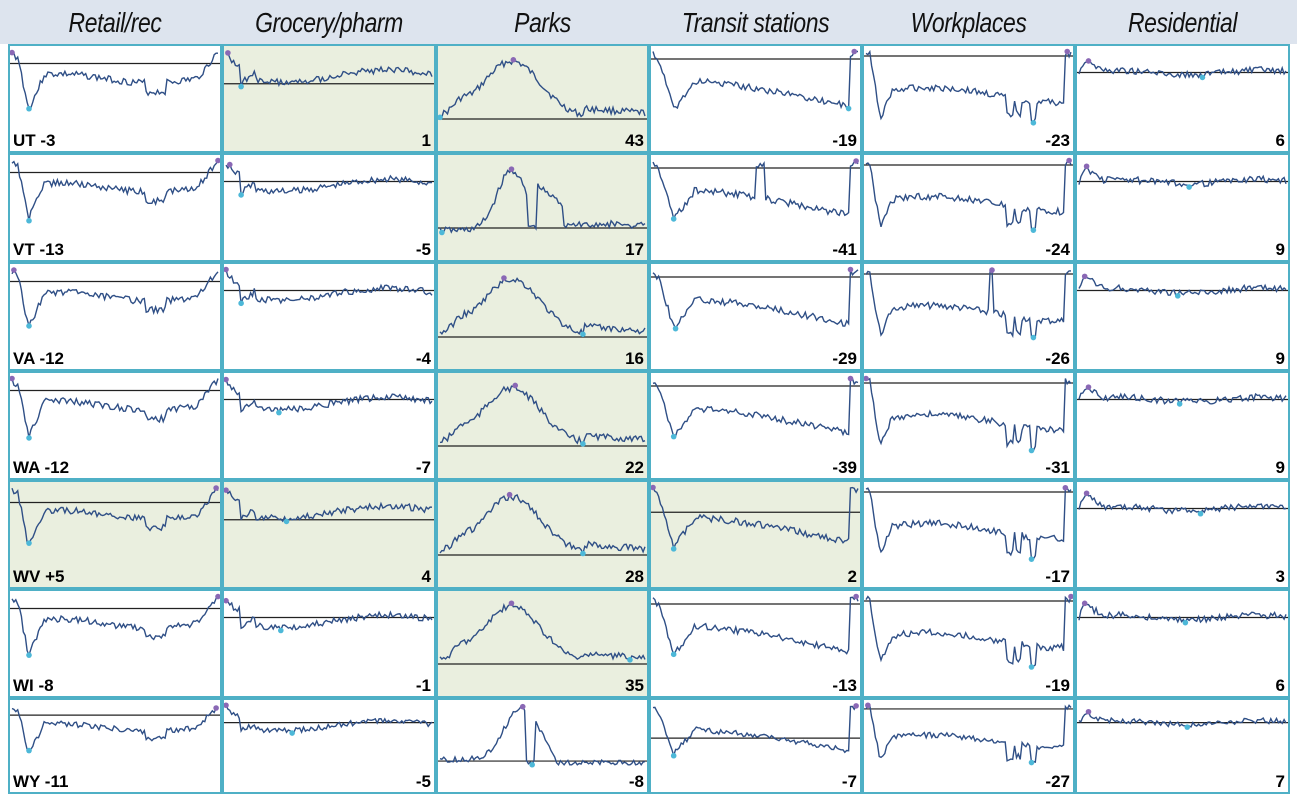  I want to click on chart-cell-va-5: 9, so click(1182, 316).